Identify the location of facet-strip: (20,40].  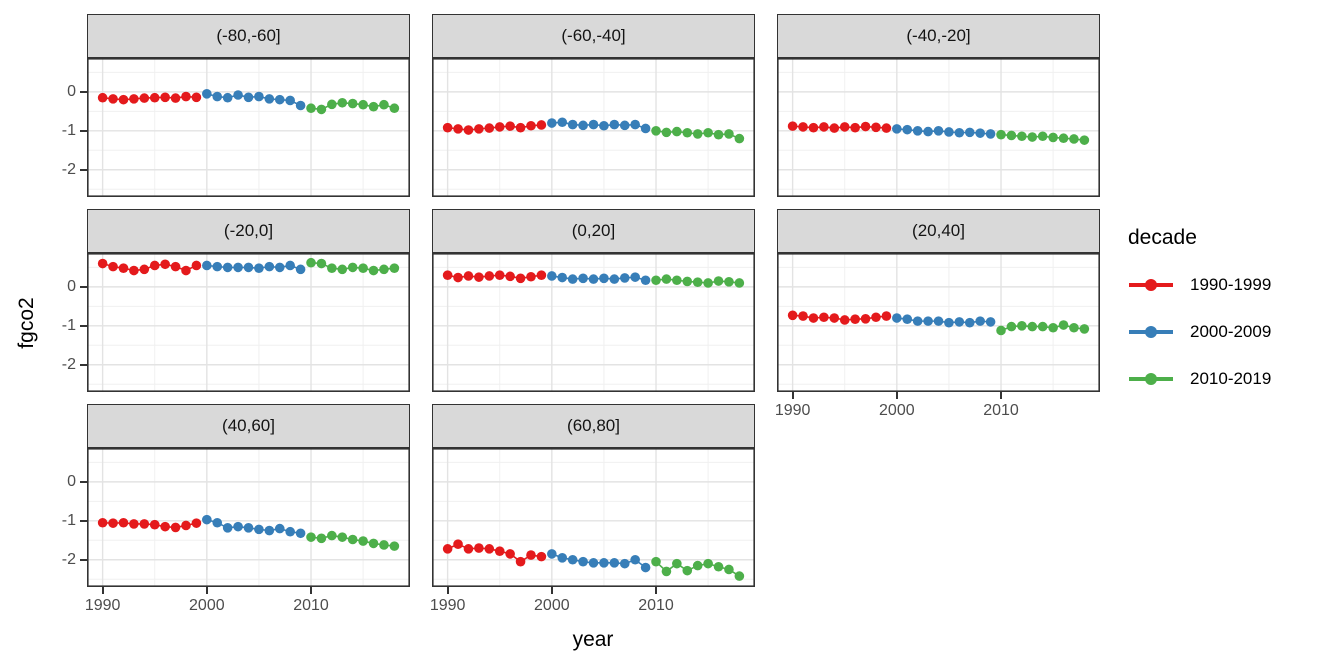
(938, 231).